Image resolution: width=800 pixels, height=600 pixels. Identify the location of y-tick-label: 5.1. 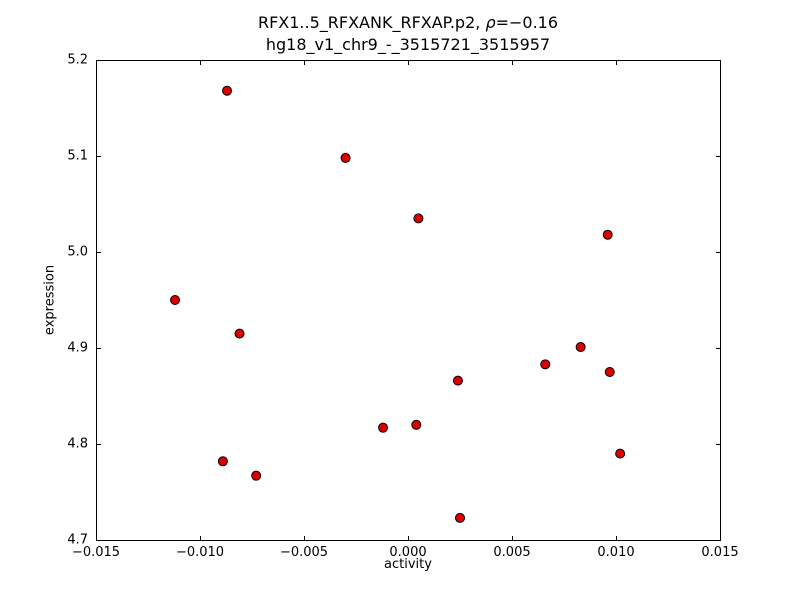
(77, 156).